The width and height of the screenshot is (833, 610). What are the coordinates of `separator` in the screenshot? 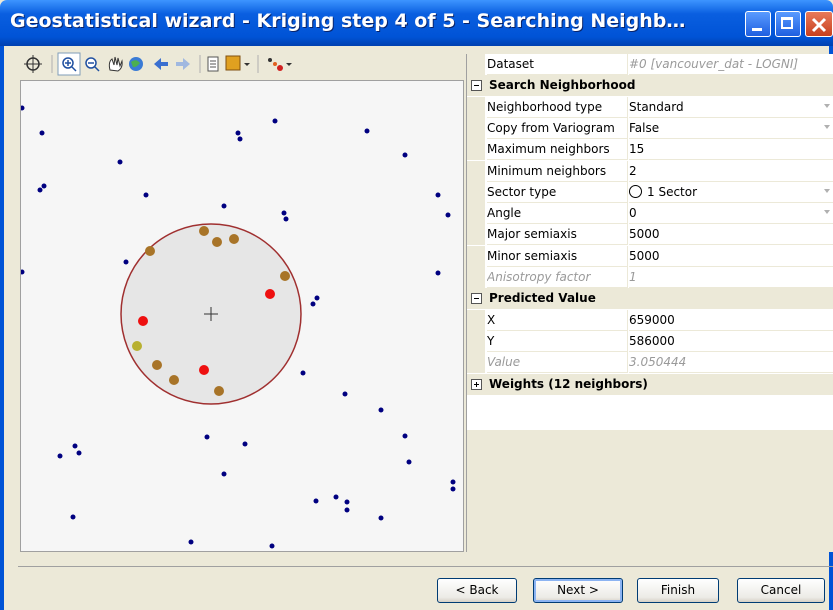 It's located at (425, 566).